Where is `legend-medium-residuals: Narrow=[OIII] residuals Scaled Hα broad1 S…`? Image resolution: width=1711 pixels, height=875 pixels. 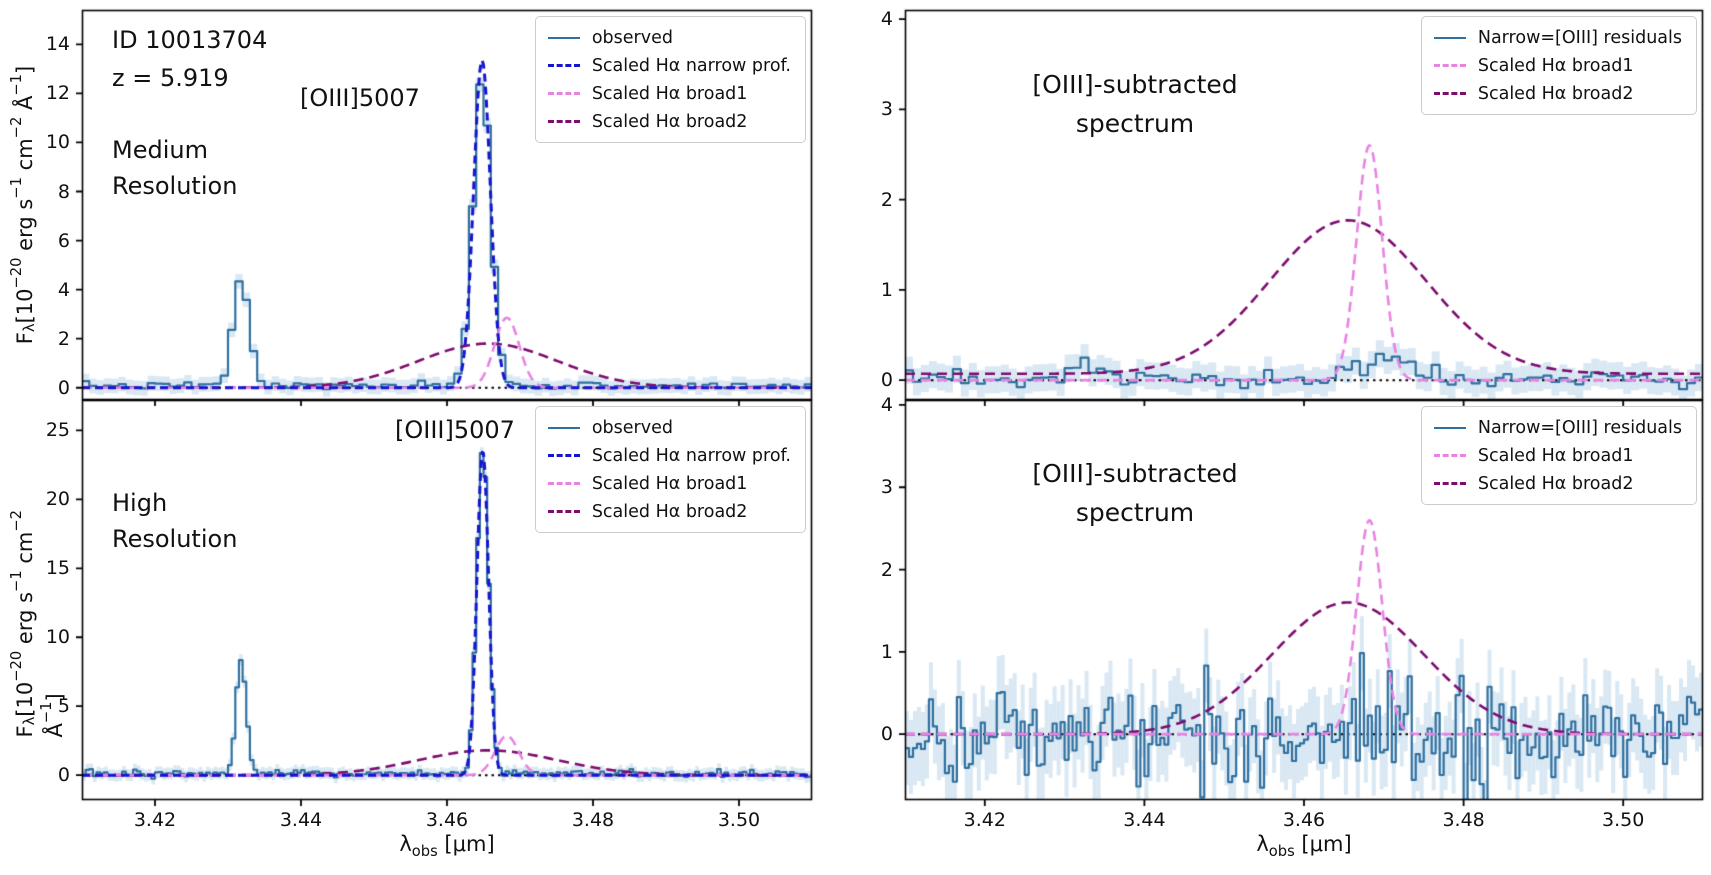
legend-medium-residuals: Narrow=[OIII] residuals Scaled Hα broad1 S… is located at coordinates (1558, 65).